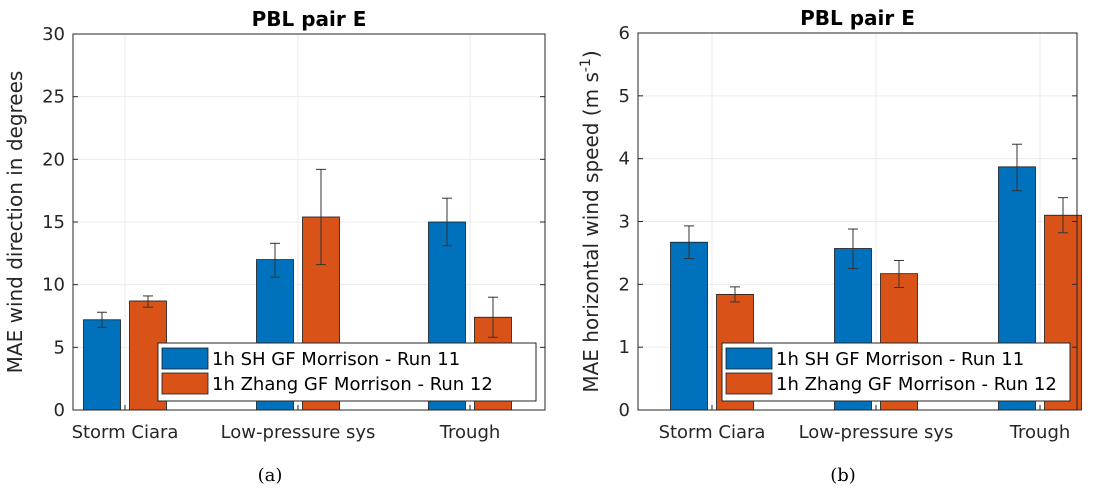 The height and width of the screenshot is (492, 1105). What do you see at coordinates (53, 222) in the screenshot?
I see `y-tick-label: 15` at bounding box center [53, 222].